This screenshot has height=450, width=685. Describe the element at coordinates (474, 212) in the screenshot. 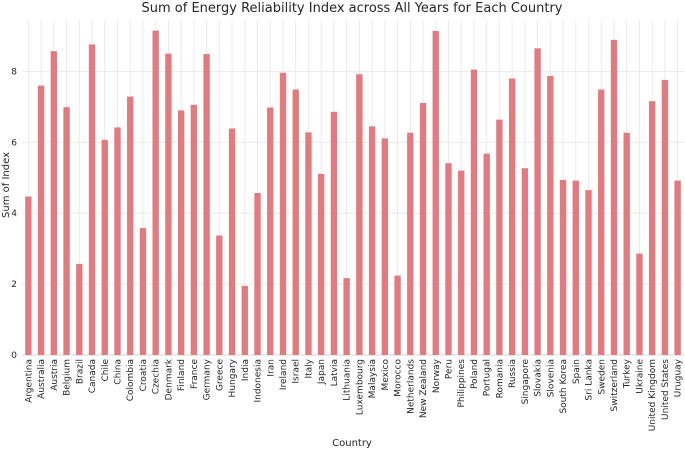

I see `bar-poland` at that location.